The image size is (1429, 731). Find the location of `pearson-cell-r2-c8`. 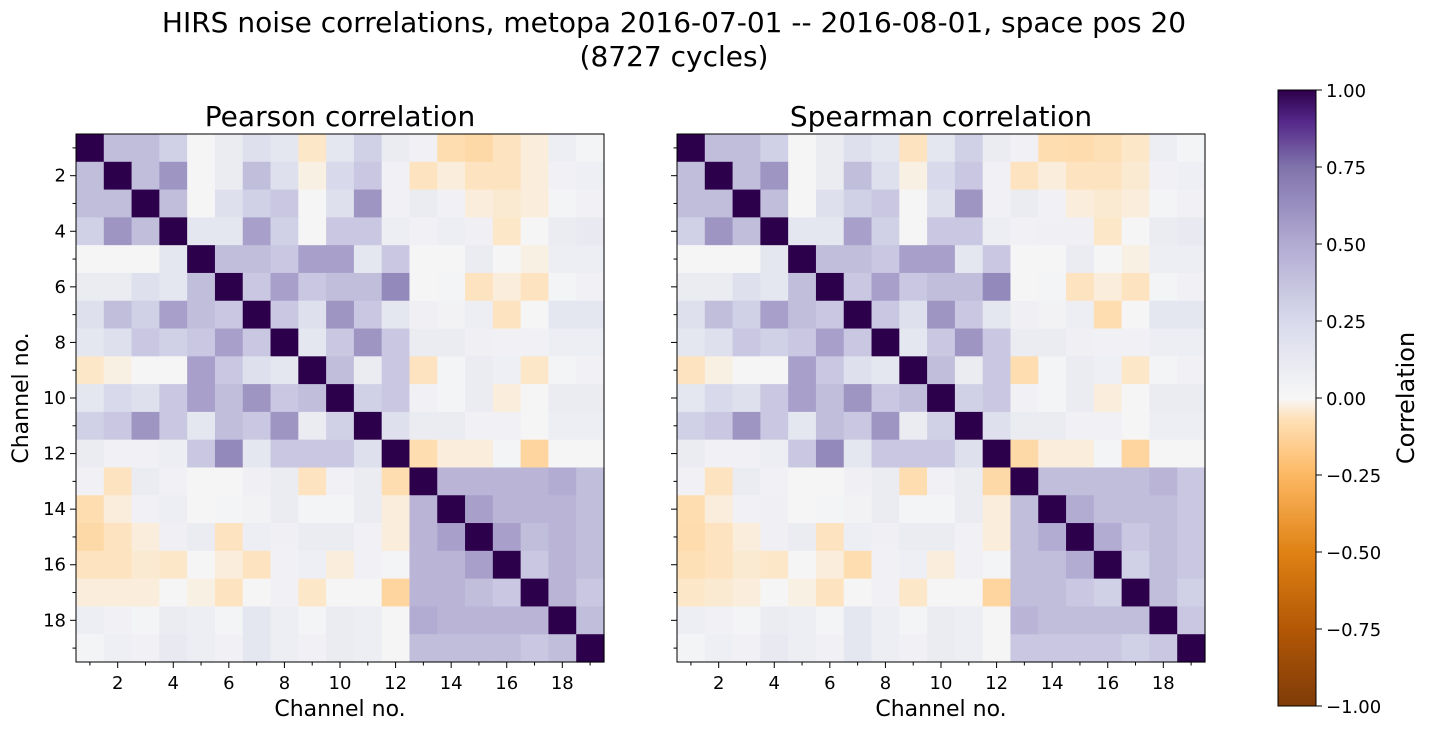

pearson-cell-r2-c8 is located at coordinates (284, 176).